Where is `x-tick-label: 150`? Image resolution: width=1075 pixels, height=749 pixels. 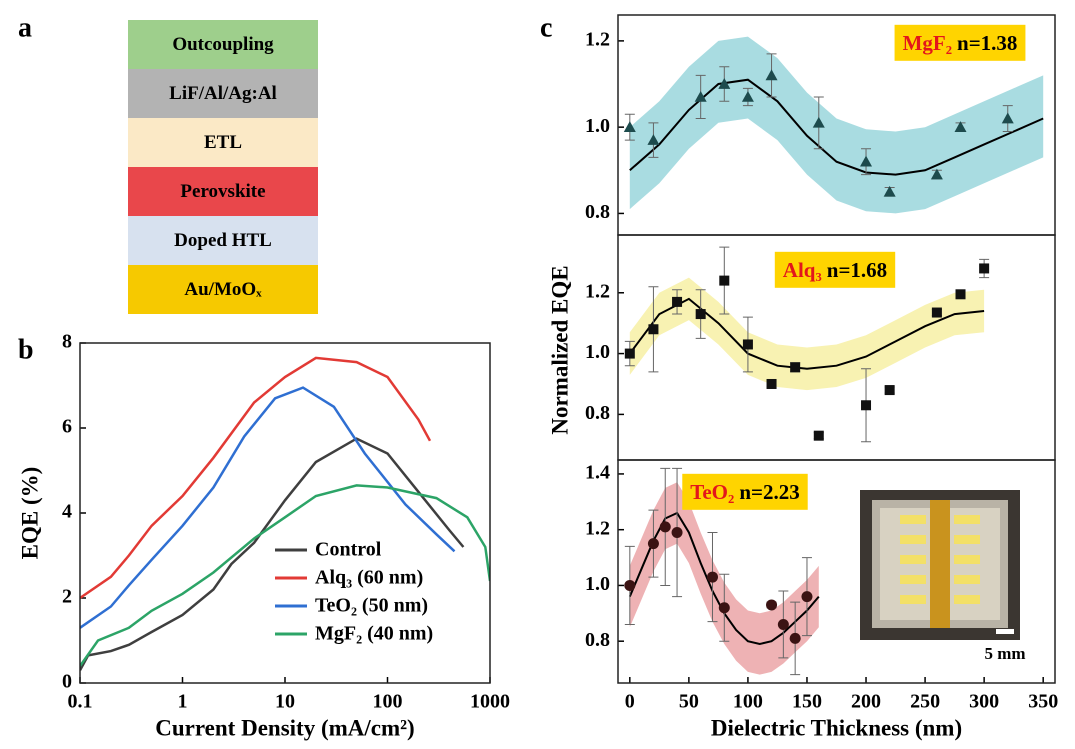
x-tick-label: 150 is located at coordinates (807, 702).